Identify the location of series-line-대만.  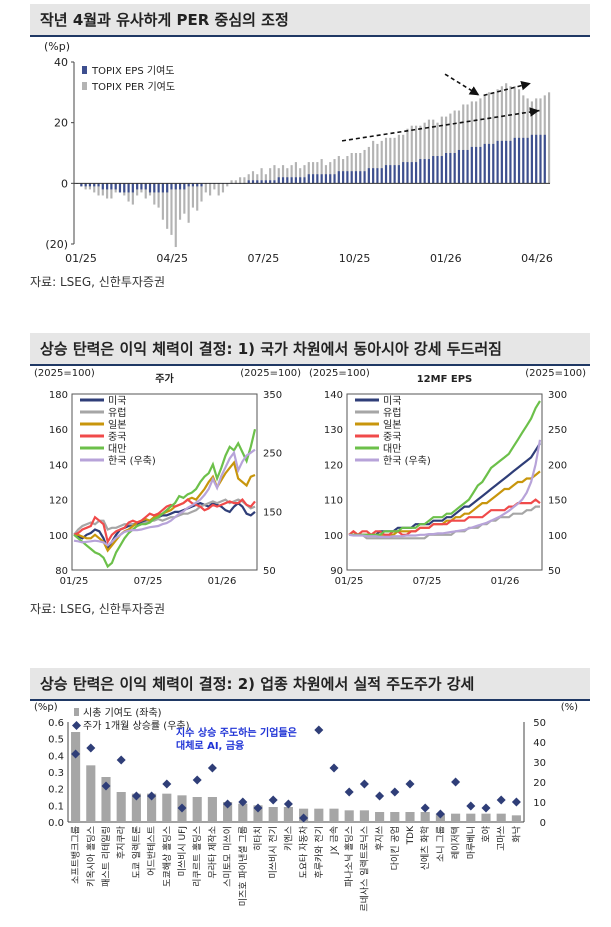
(445, 468).